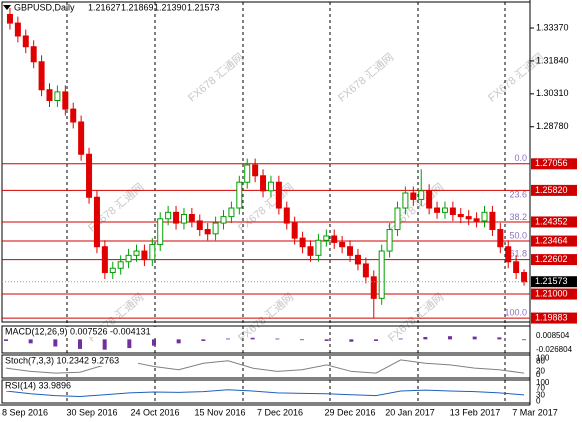 The image size is (582, 422). I want to click on symbol: GBPUSD,Daily, so click(44, 7).